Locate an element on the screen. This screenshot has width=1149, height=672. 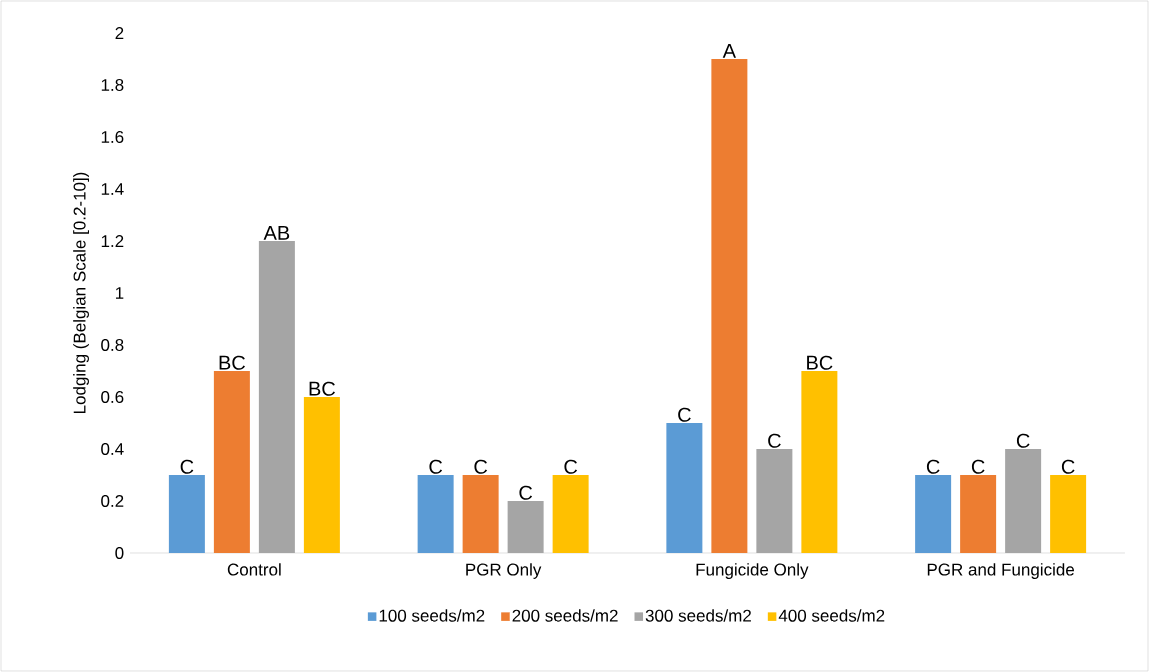
x-tick-label: Control is located at coordinates (254, 569).